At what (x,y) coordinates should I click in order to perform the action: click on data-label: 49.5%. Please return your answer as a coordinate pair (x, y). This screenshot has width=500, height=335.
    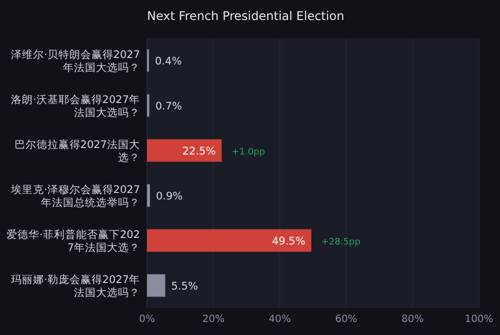
    Looking at the image, I should click on (289, 242).